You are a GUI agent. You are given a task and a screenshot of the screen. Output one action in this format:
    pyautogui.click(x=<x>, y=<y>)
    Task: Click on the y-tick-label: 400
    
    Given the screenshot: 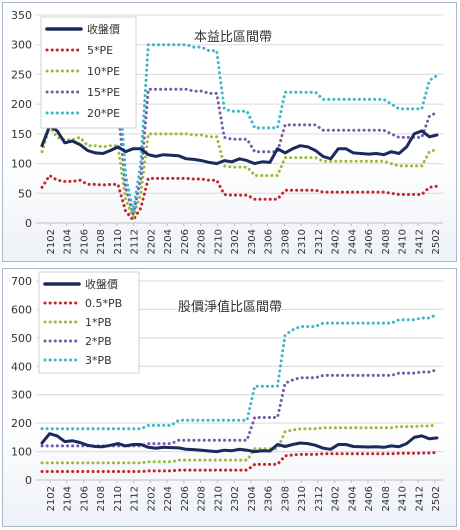 What is the action you would take?
    pyautogui.click(x=21, y=366)
    